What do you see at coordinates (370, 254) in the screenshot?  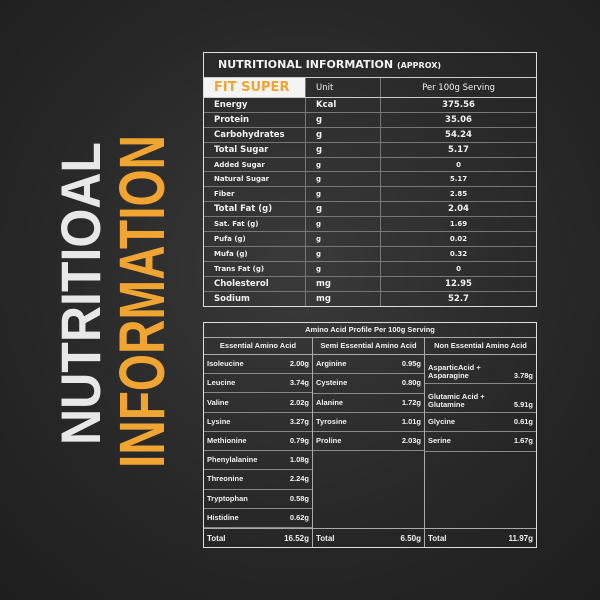 I see `nutrition-row: Mufa (g) g 0.32` at bounding box center [370, 254].